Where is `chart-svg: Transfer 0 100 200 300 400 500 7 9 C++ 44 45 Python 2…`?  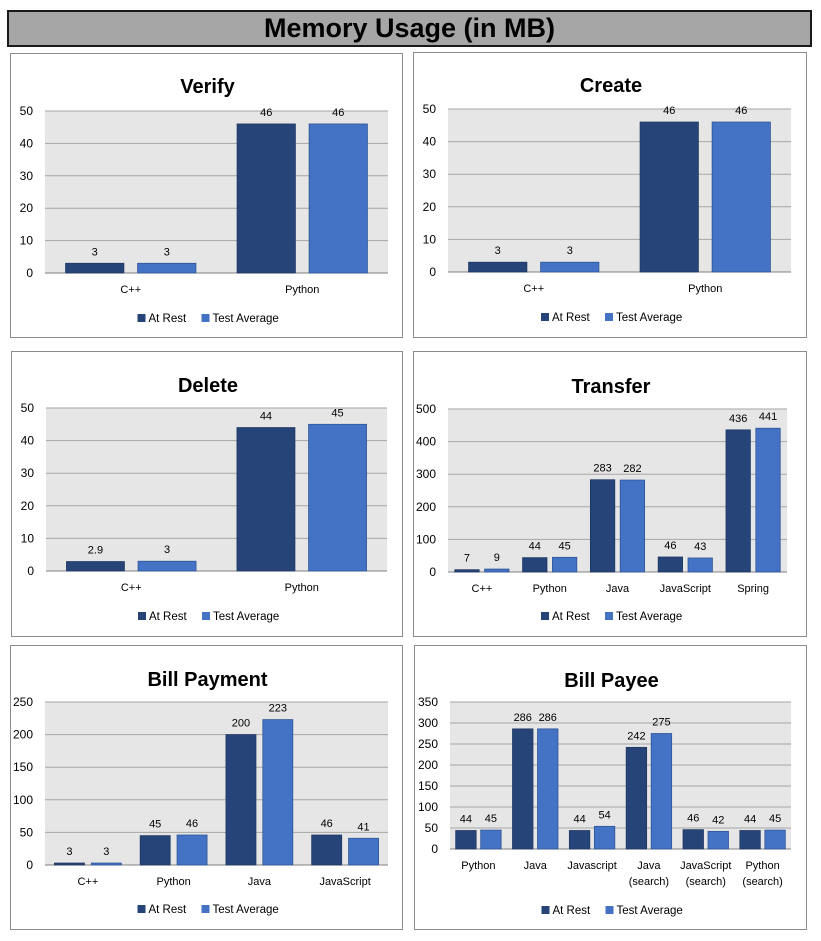 chart-svg: Transfer 0 100 200 300 400 500 7 9 C++ 44 45 Python 2… is located at coordinates (601, 499).